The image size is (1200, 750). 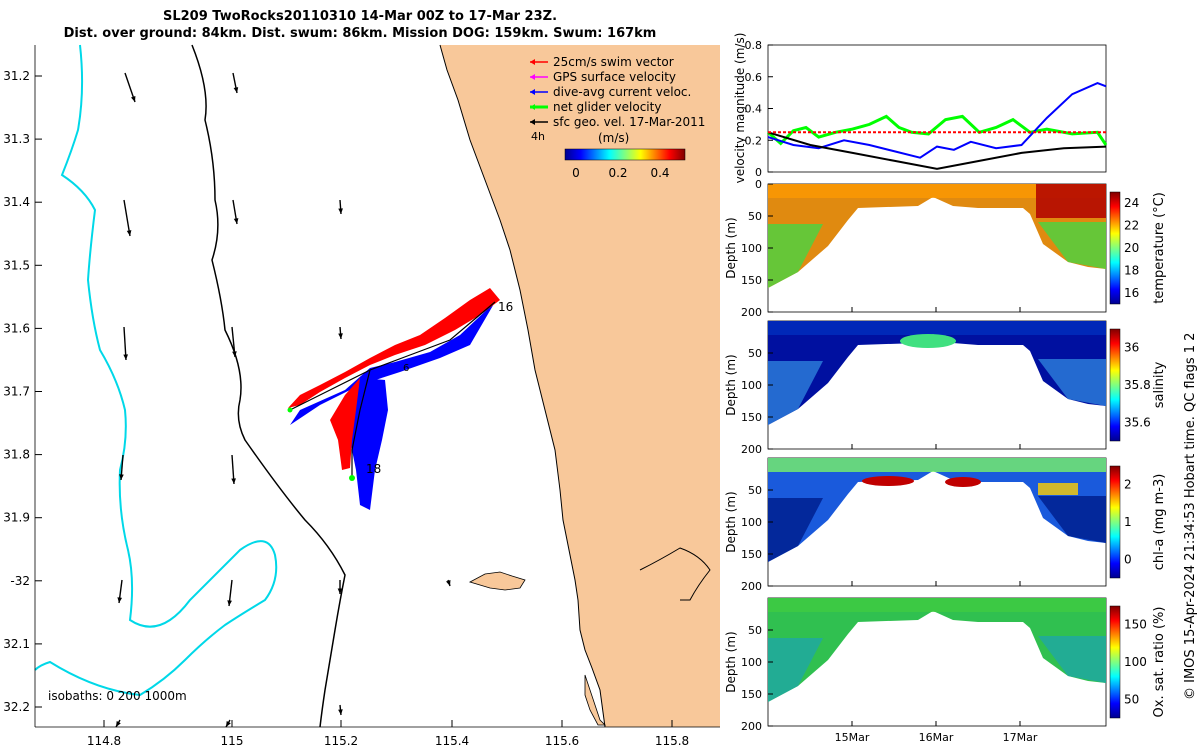 What do you see at coordinates (1159, 248) in the screenshot?
I see `section-colorbar-label: temperature (°C)` at bounding box center [1159, 248].